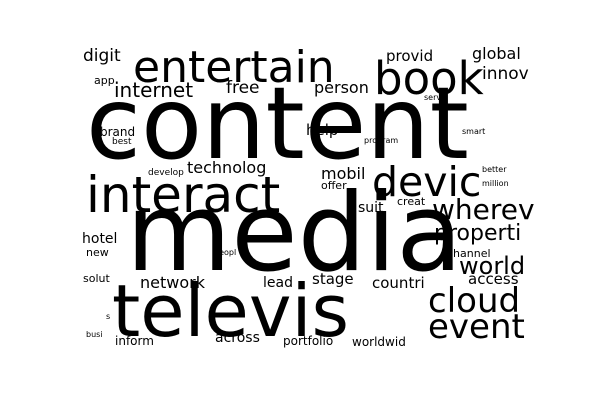 This screenshot has width=600, height=400. I want to click on word-inform: inform, so click(134, 341).